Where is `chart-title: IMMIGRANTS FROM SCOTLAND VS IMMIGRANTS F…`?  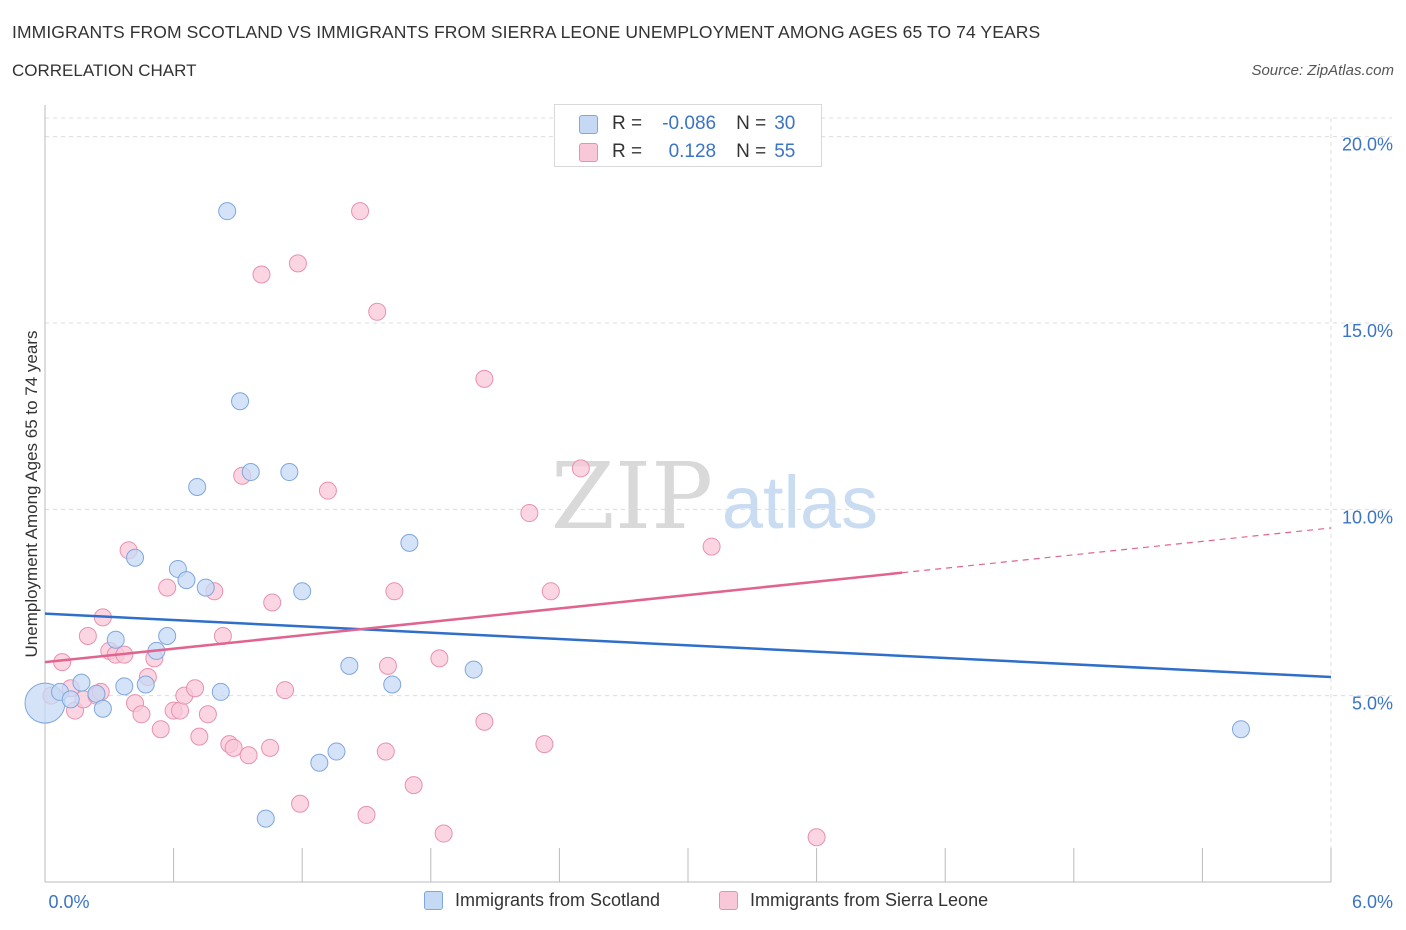 chart-title: IMMIGRANTS FROM SCOTLAND VS IMMIGRANTS F… is located at coordinates (526, 32).